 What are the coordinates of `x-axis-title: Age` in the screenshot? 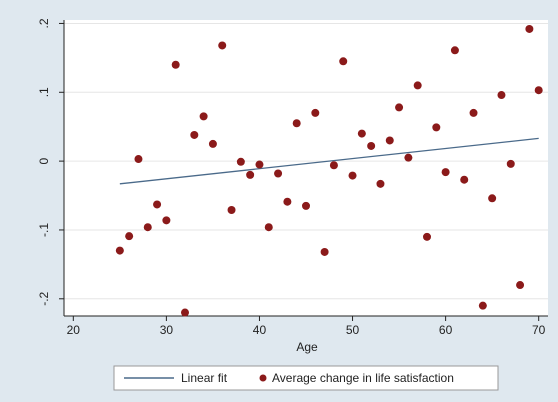 It's located at (307, 347).